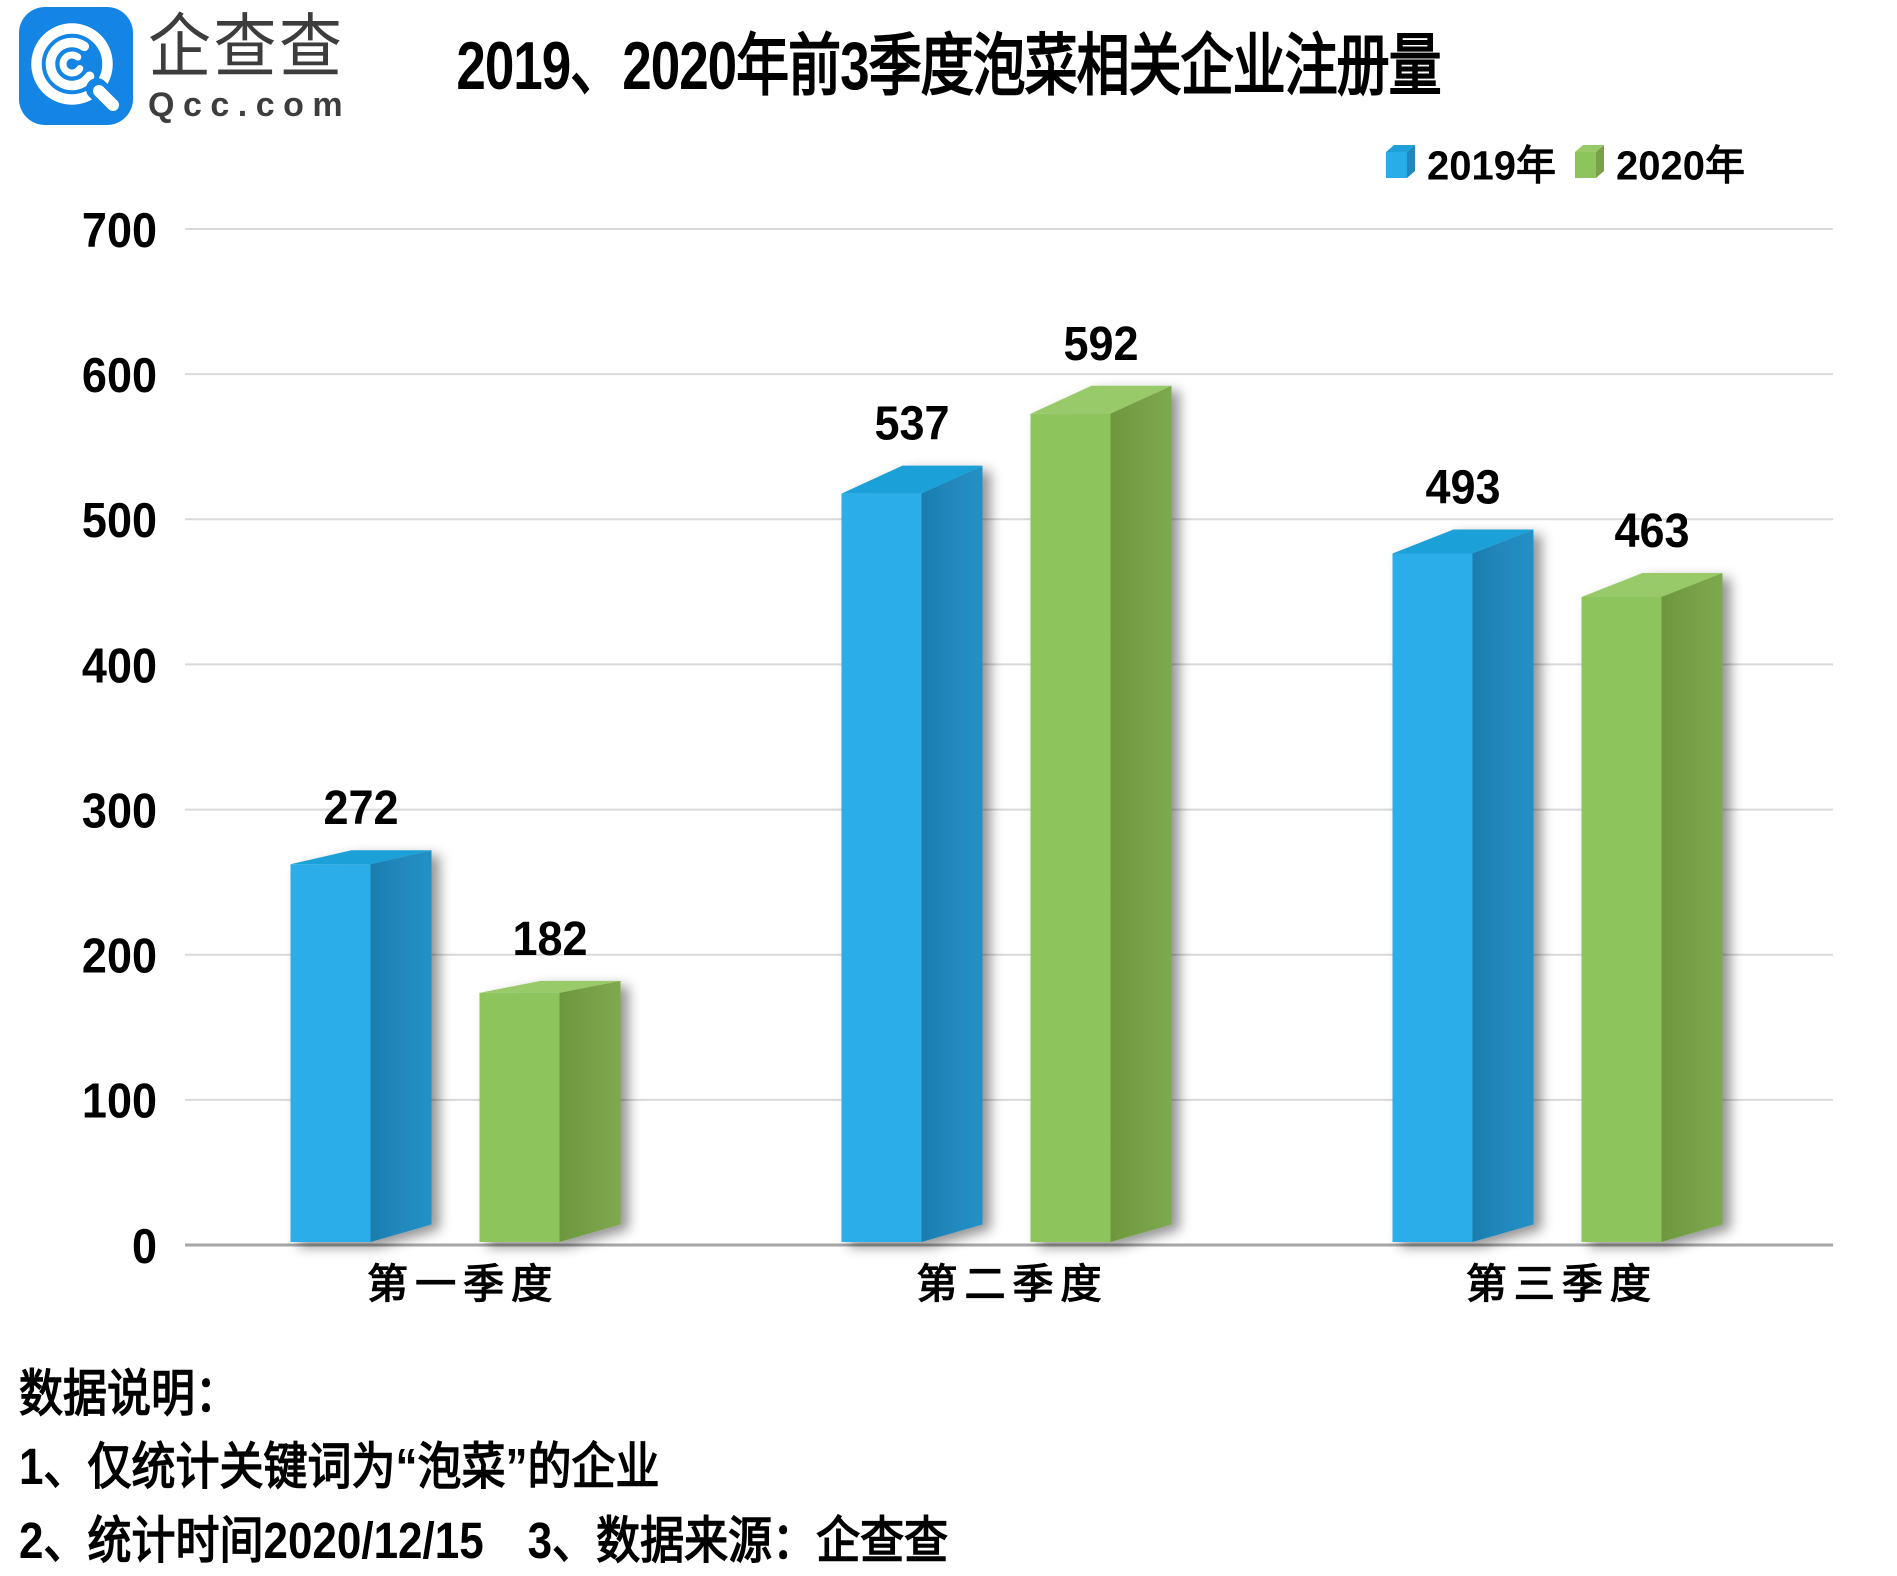 The height and width of the screenshot is (1576, 1897). I want to click on y-axis-tick-labels: 0 100 200 300 400 500 600 700, so click(119, 738).